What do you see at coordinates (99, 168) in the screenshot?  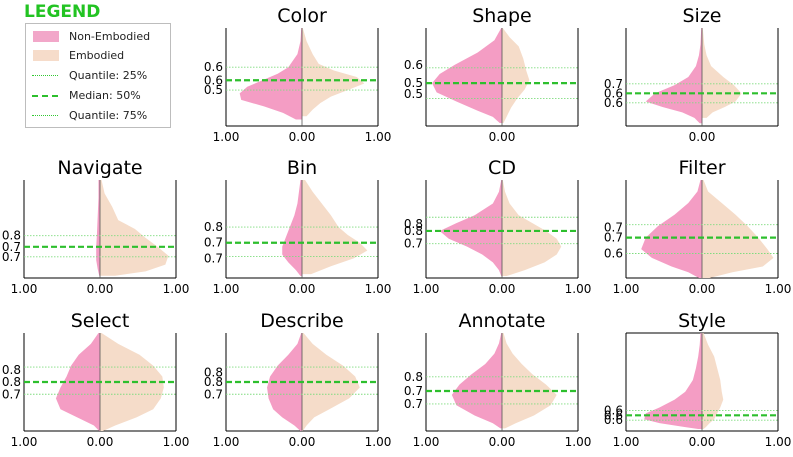 I see `panel-title: Navigate` at bounding box center [99, 168].